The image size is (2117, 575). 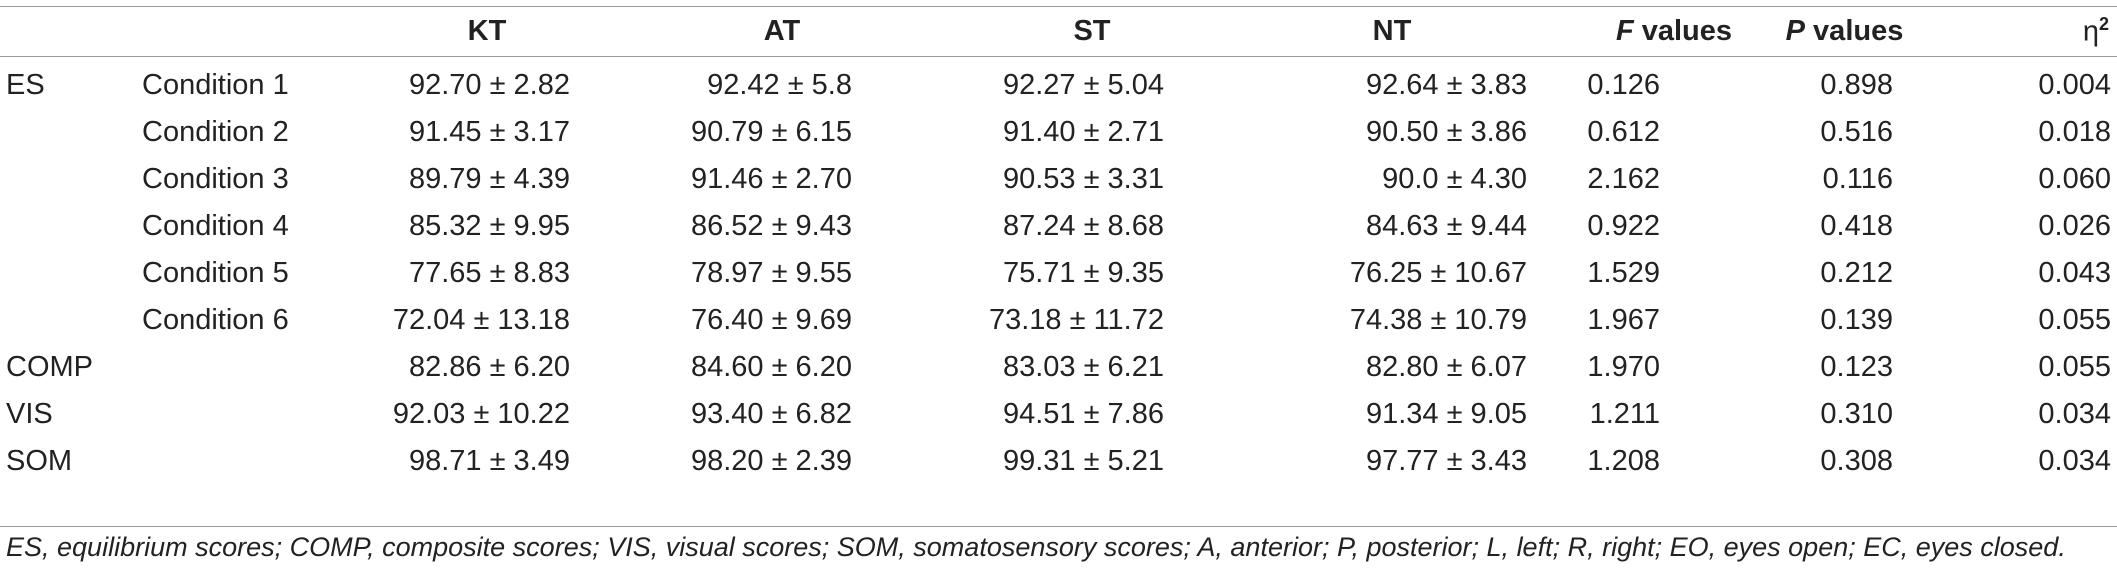 What do you see at coordinates (489, 273) in the screenshot?
I see `cell-kt: 77.65 ± 8.83` at bounding box center [489, 273].